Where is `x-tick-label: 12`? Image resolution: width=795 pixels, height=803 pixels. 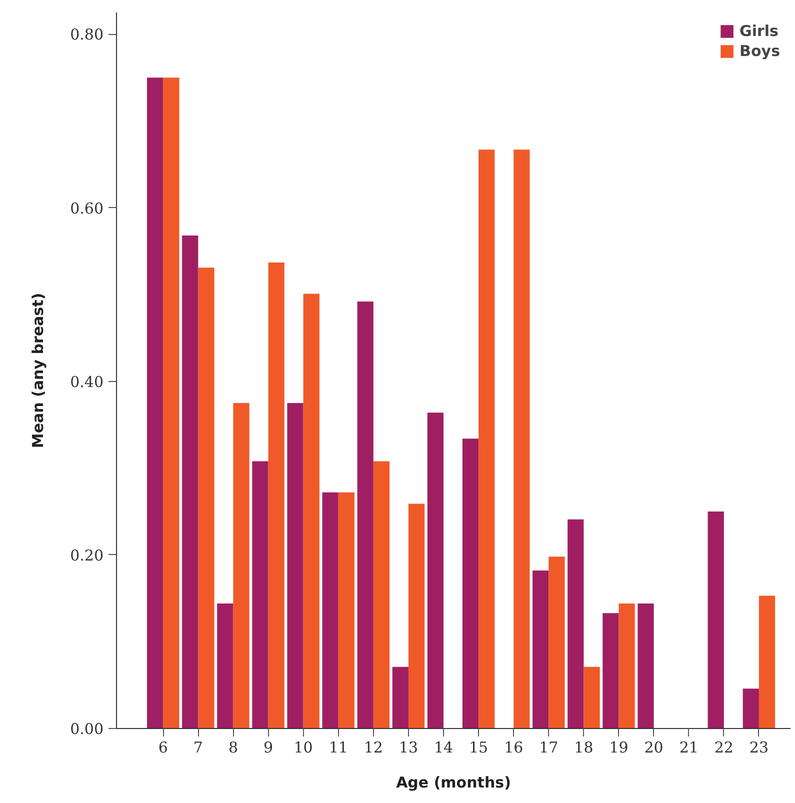
x-tick-label: 12 is located at coordinates (373, 747).